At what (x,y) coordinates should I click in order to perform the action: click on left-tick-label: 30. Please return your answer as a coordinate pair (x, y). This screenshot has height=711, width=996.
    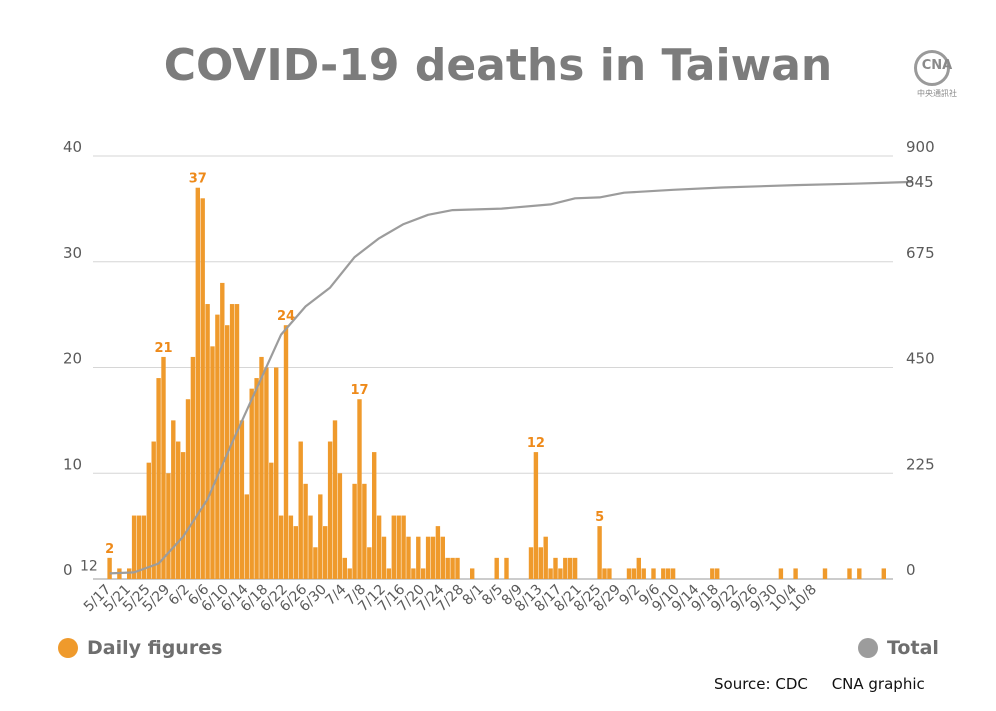
    Looking at the image, I should click on (72, 253).